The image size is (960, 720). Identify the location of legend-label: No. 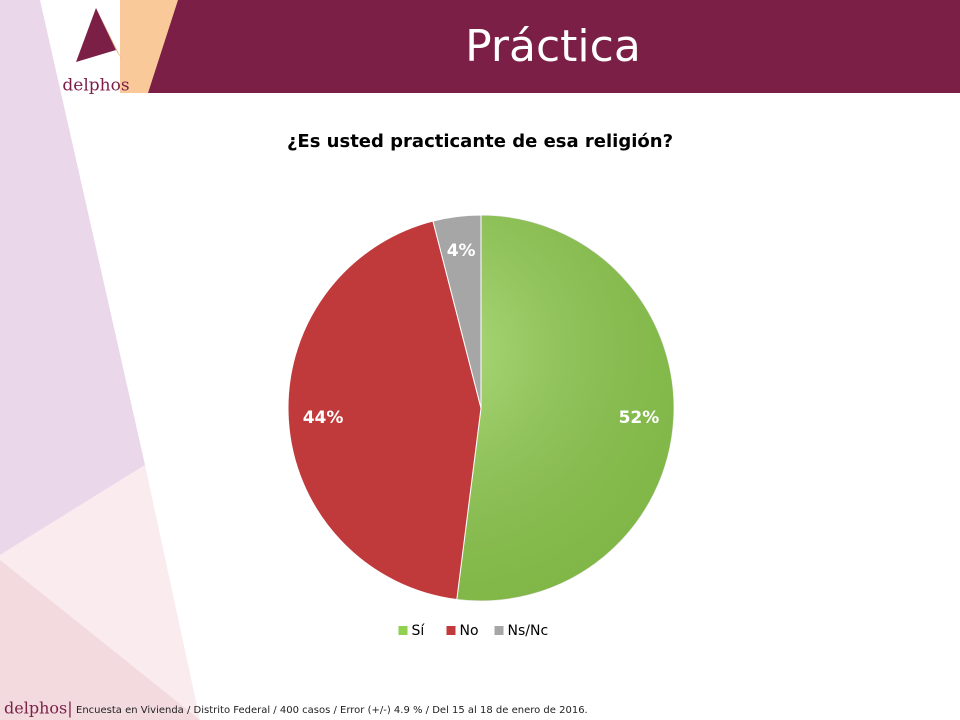
(469, 631).